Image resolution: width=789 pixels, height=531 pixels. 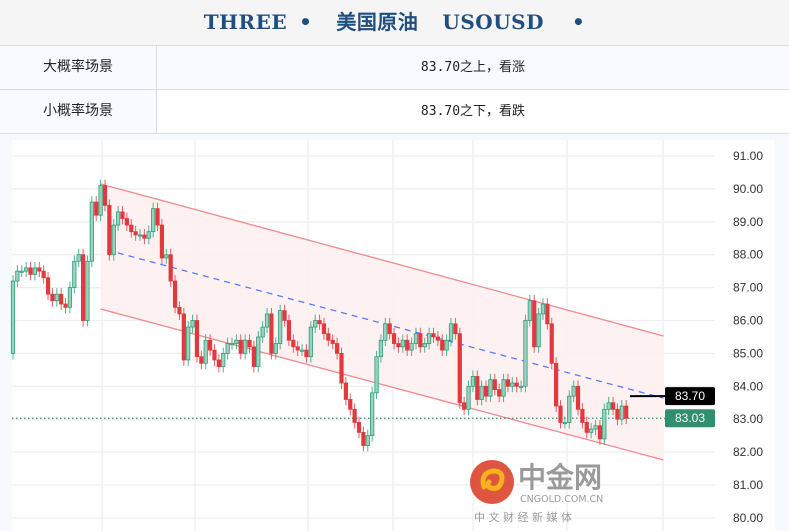 What do you see at coordinates (748, 419) in the screenshot?
I see `y-tick-label: 83.00` at bounding box center [748, 419].